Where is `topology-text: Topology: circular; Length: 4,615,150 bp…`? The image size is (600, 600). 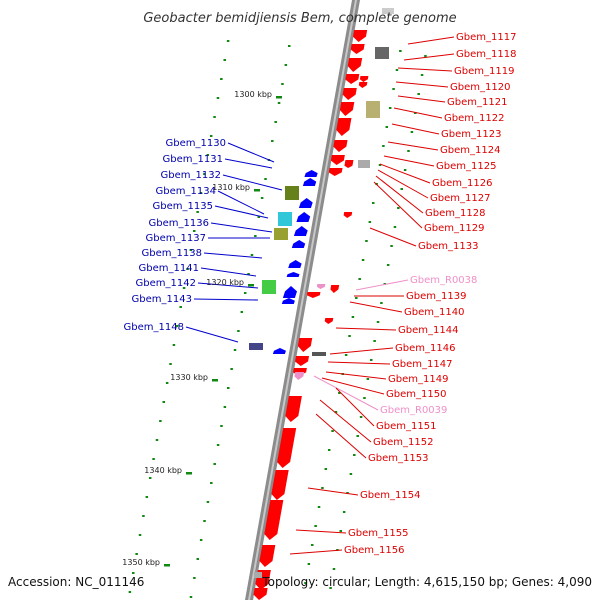
topology-text: Topology: circular; Length: 4,615,150 bp… is located at coordinates (426, 582).